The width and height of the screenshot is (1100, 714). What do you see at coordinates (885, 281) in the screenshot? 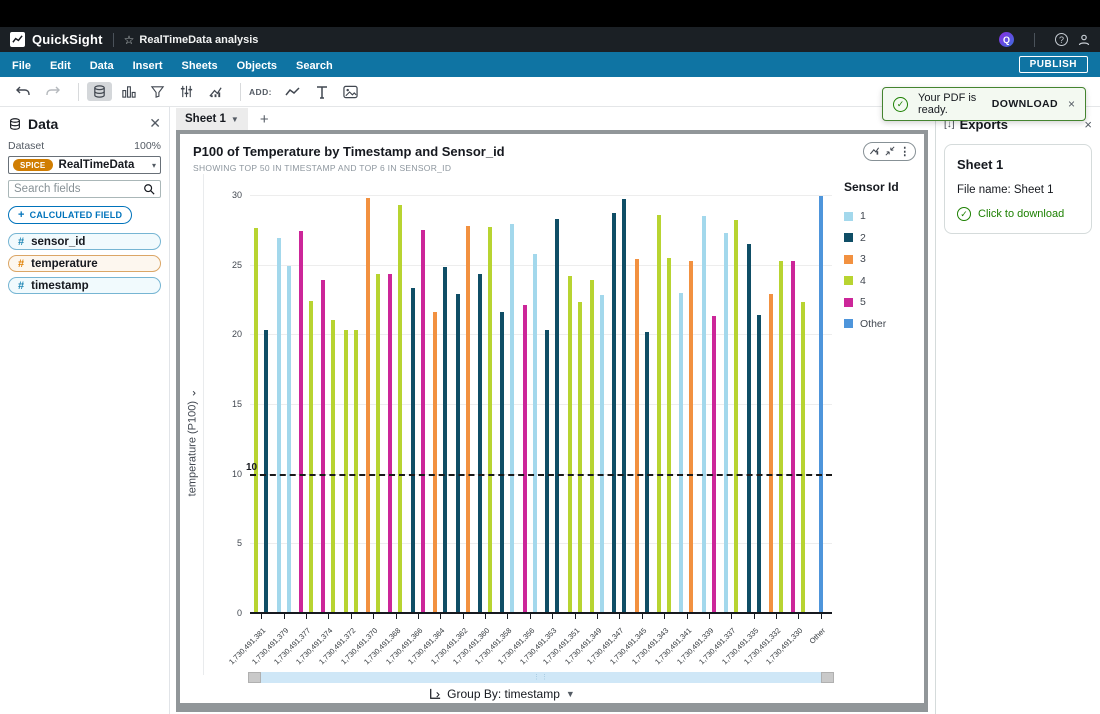
I see `legend-item-4: 4` at bounding box center [885, 281].